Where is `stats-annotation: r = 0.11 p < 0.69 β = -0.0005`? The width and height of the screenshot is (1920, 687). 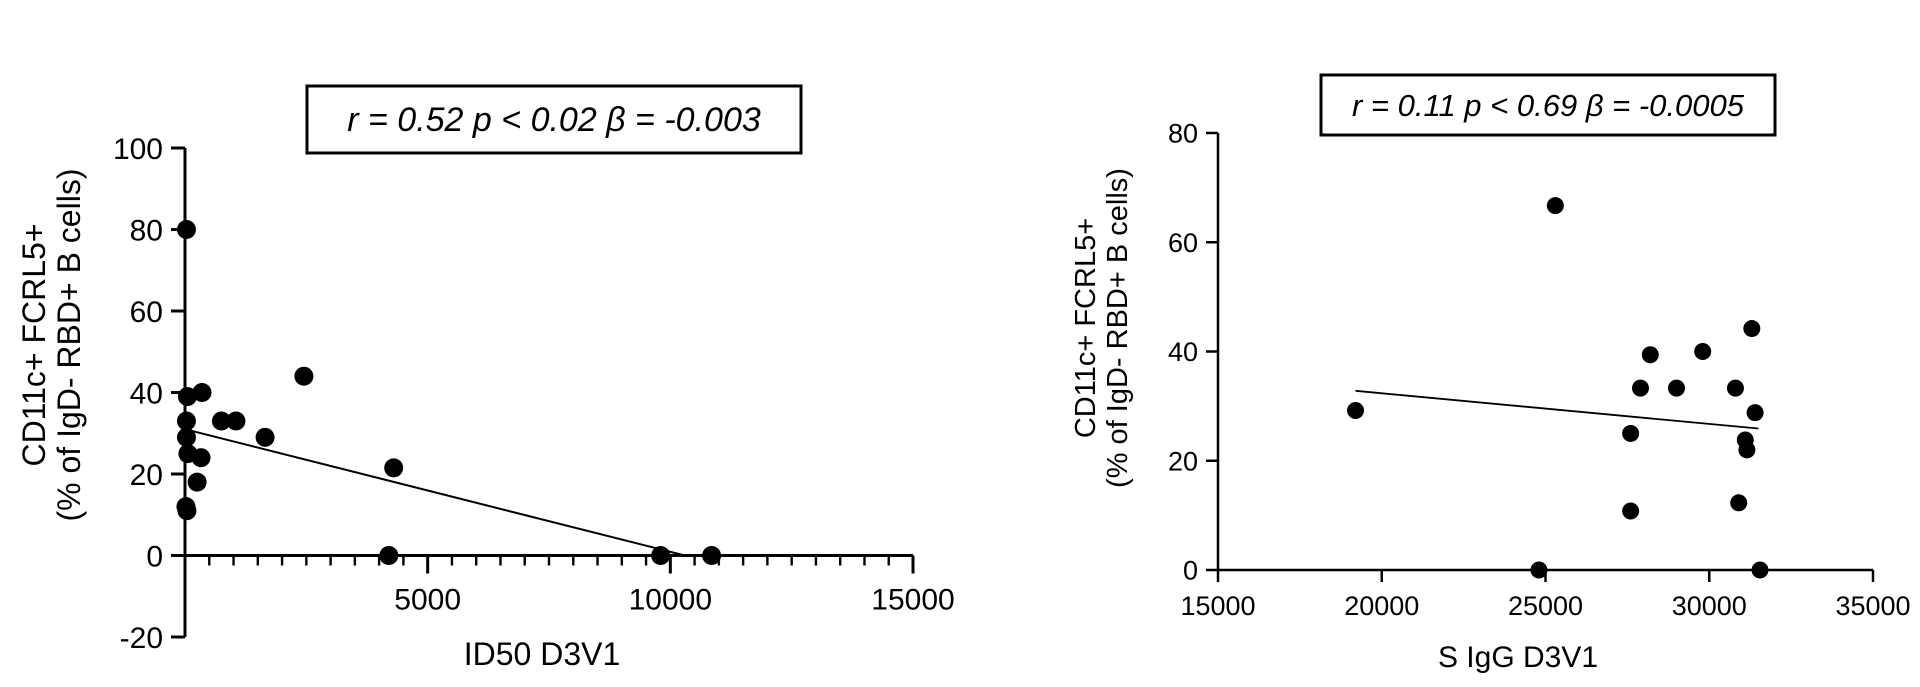
stats-annotation: r = 0.11 p < 0.69 β = -0.0005 is located at coordinates (1548, 105).